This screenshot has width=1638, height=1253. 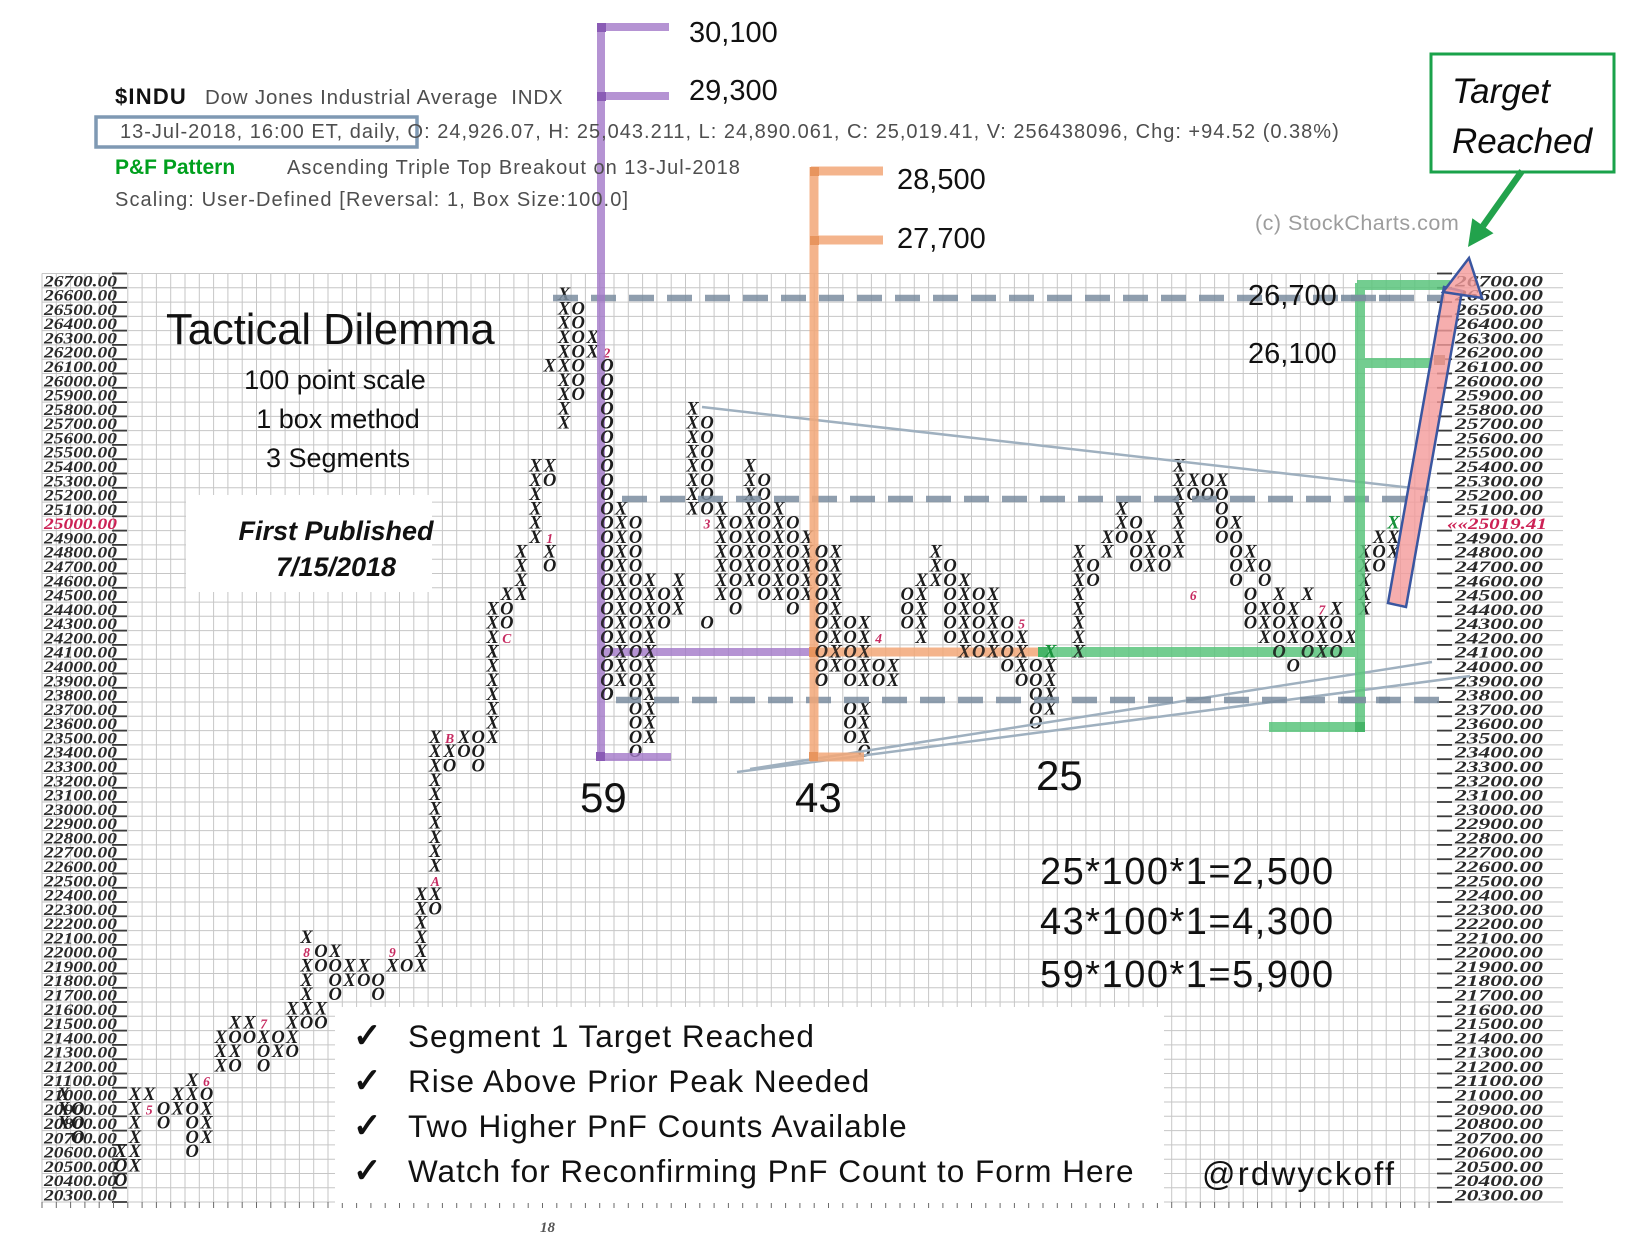 What do you see at coordinates (80, 581) in the screenshot?
I see `svg-text: 24600.00` at bounding box center [80, 581].